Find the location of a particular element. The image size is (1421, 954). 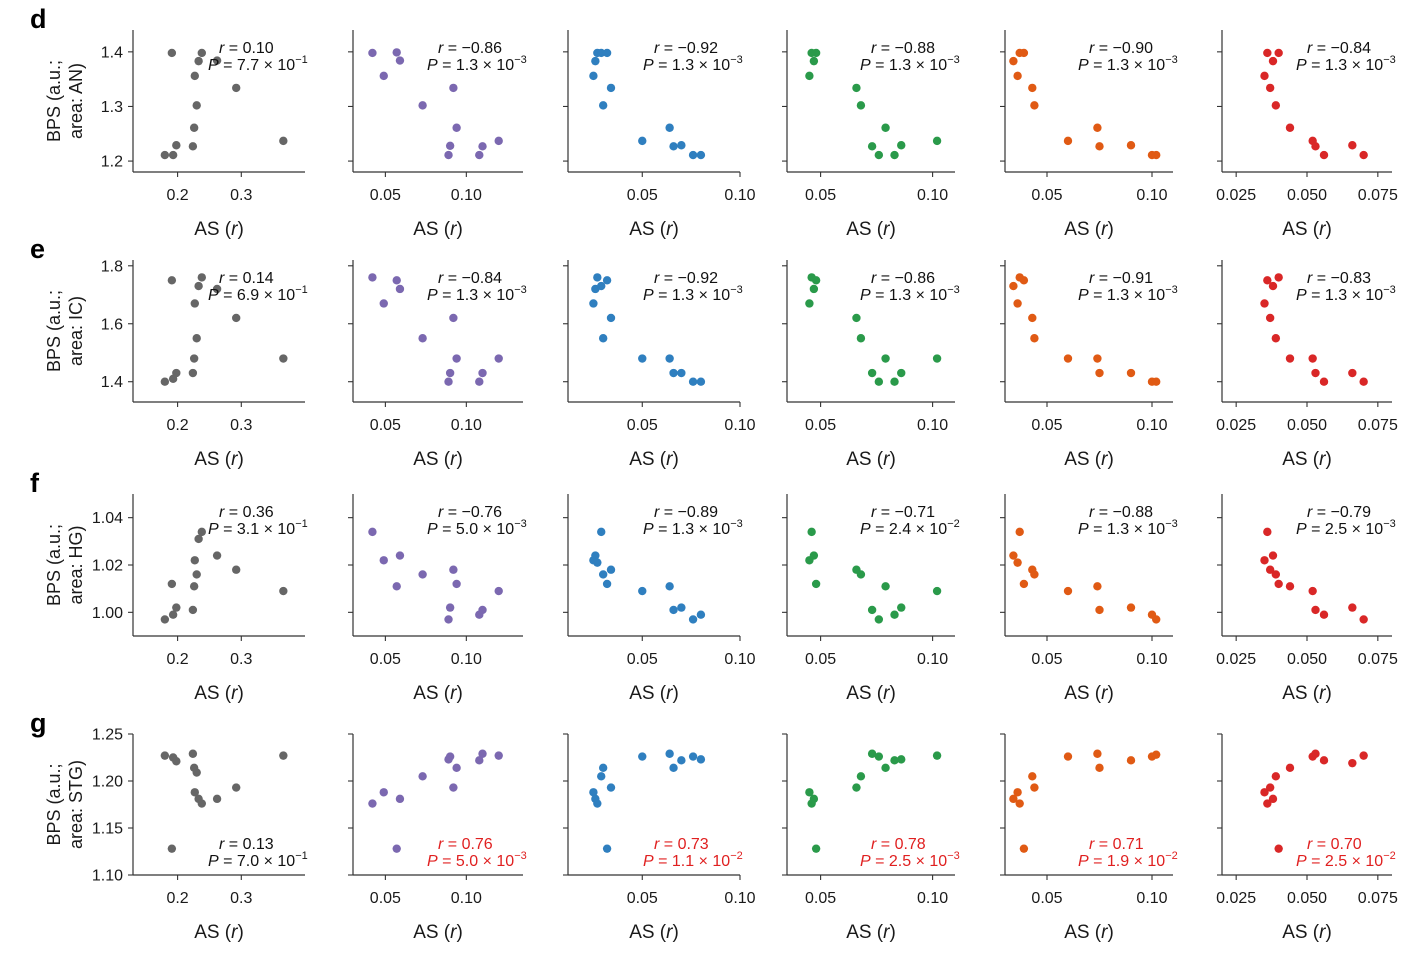

stat-r: r = 0.13 is located at coordinates (246, 844).